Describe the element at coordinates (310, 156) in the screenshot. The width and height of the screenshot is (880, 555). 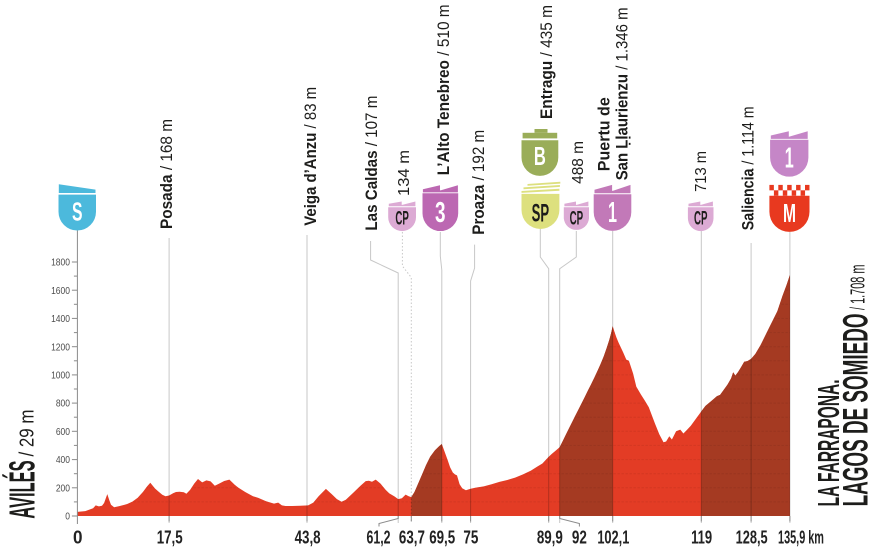
I see `svg-text: Veiga d’Anzu / 83 m` at that location.